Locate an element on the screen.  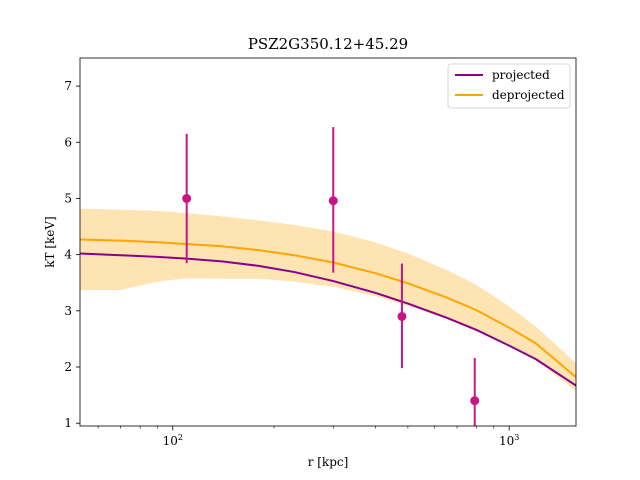
legend-label-deprojected: deprojected is located at coordinates (528, 95).